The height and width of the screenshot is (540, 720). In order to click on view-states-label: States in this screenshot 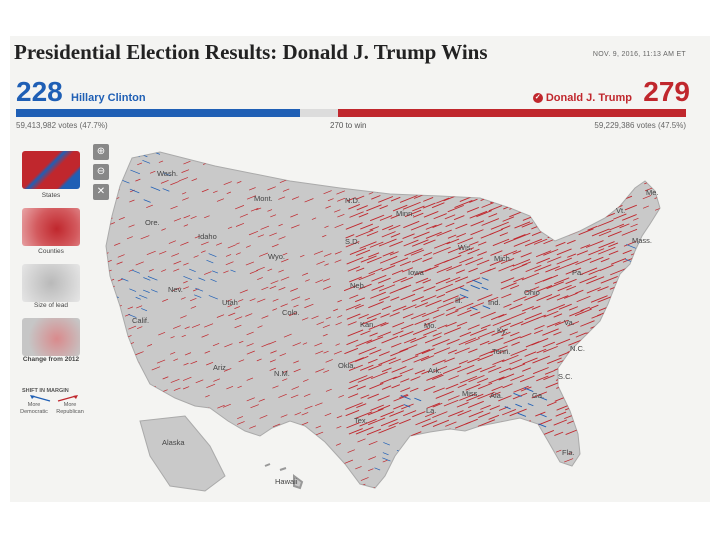, I will do `click(51, 195)`.